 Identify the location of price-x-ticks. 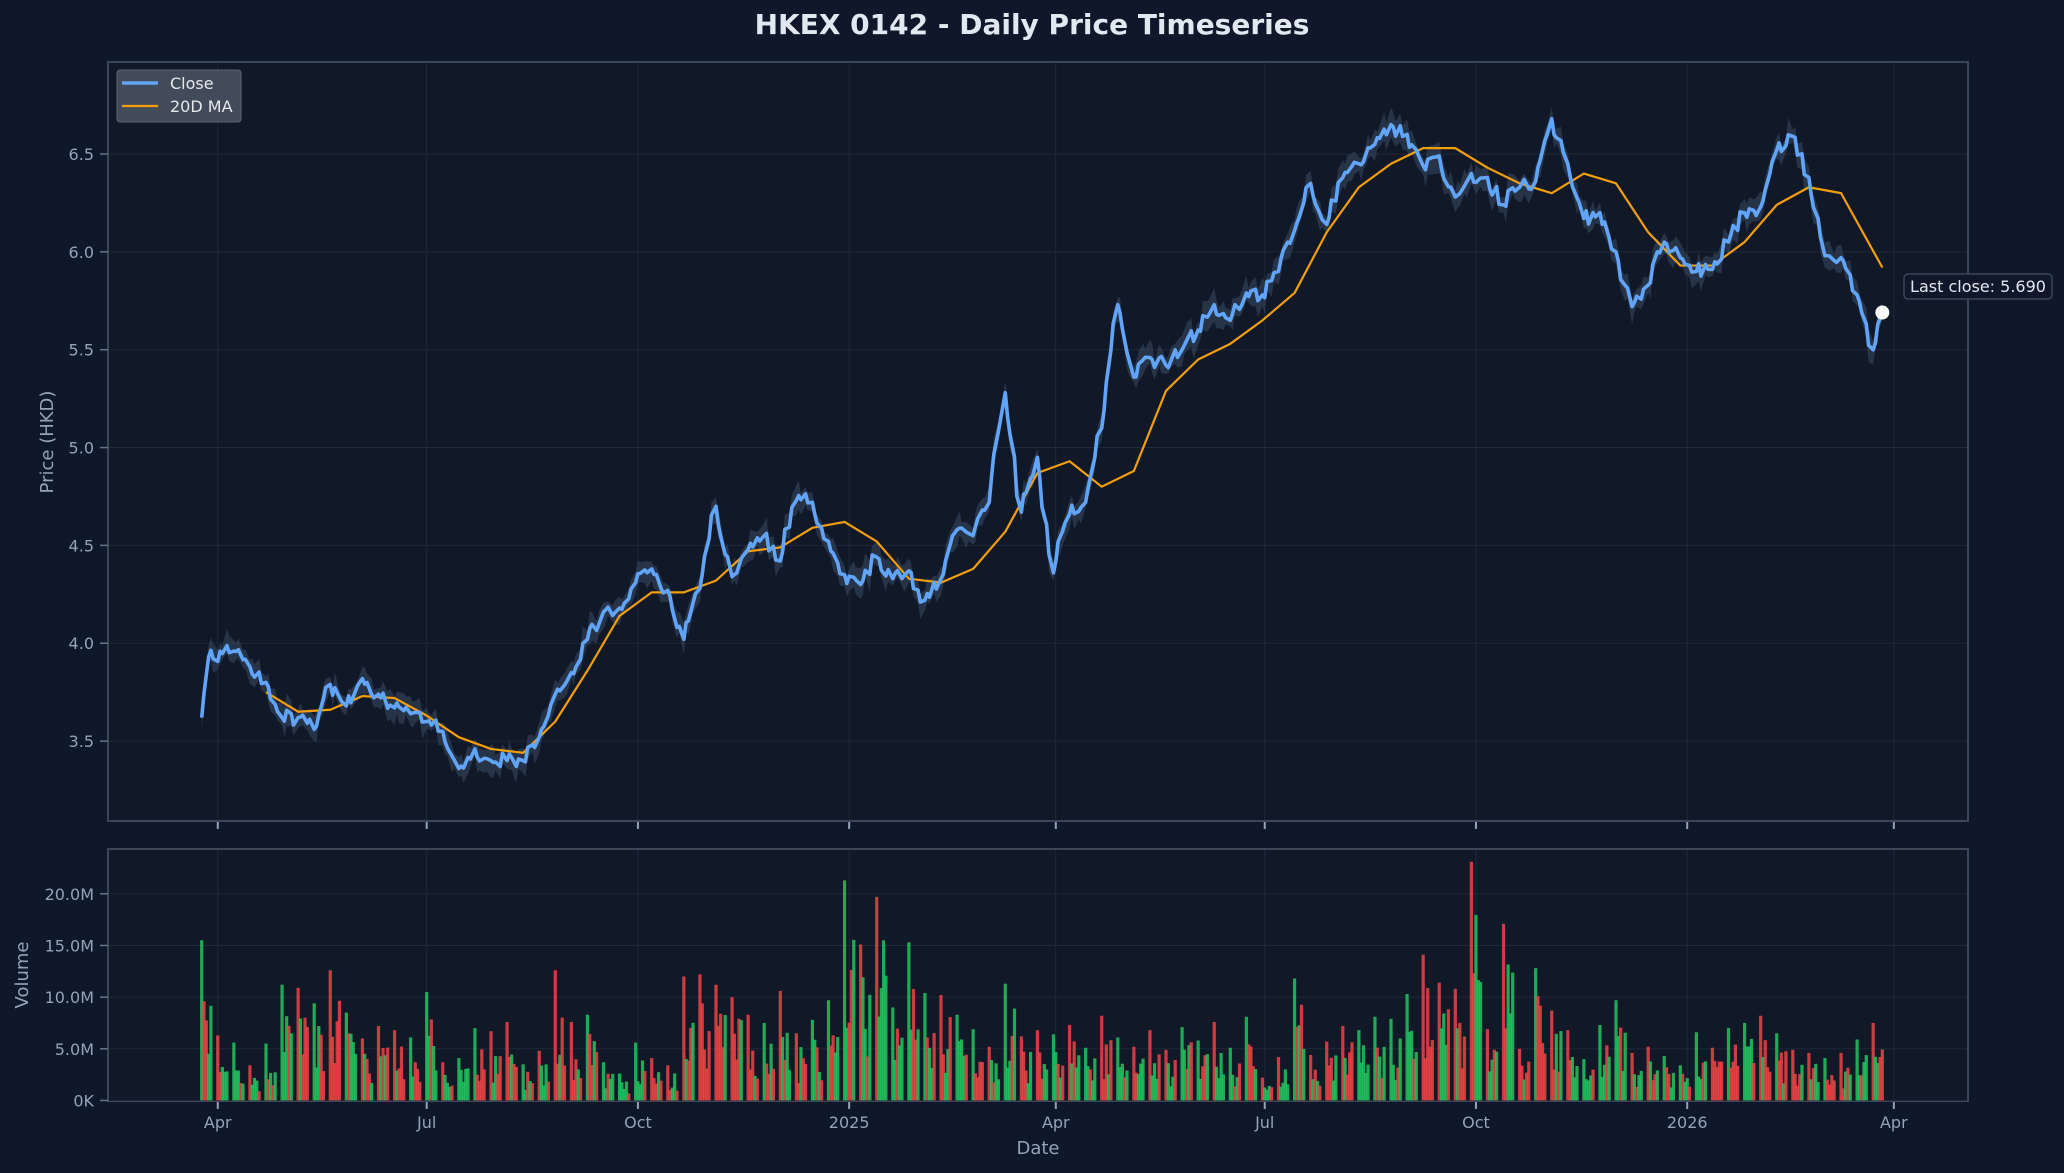
(1055, 825).